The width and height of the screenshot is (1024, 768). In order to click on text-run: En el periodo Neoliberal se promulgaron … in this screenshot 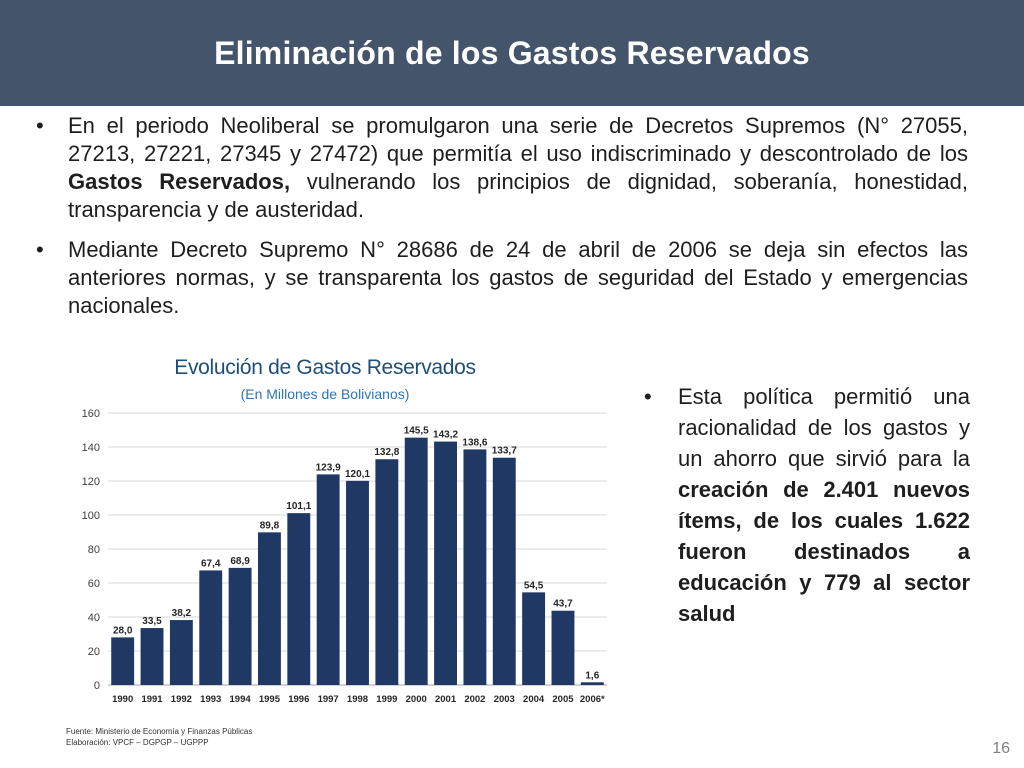, I will do `click(518, 139)`.